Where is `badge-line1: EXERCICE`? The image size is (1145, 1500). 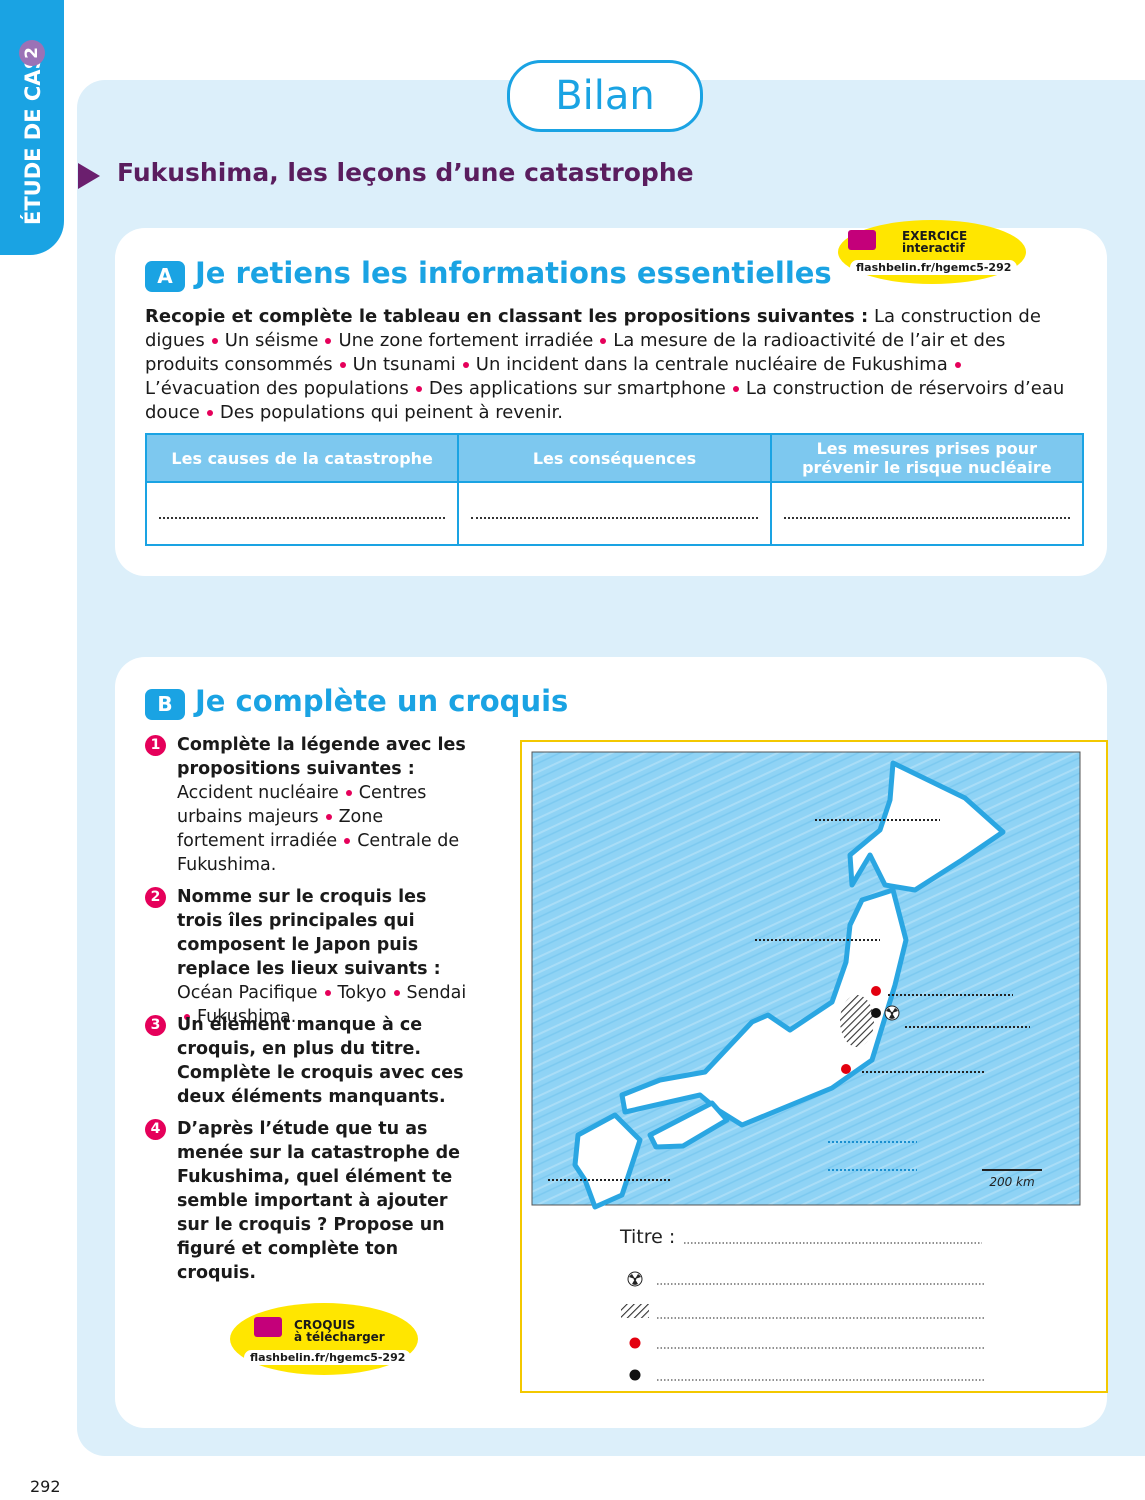
badge-line1: EXERCICE is located at coordinates (935, 236).